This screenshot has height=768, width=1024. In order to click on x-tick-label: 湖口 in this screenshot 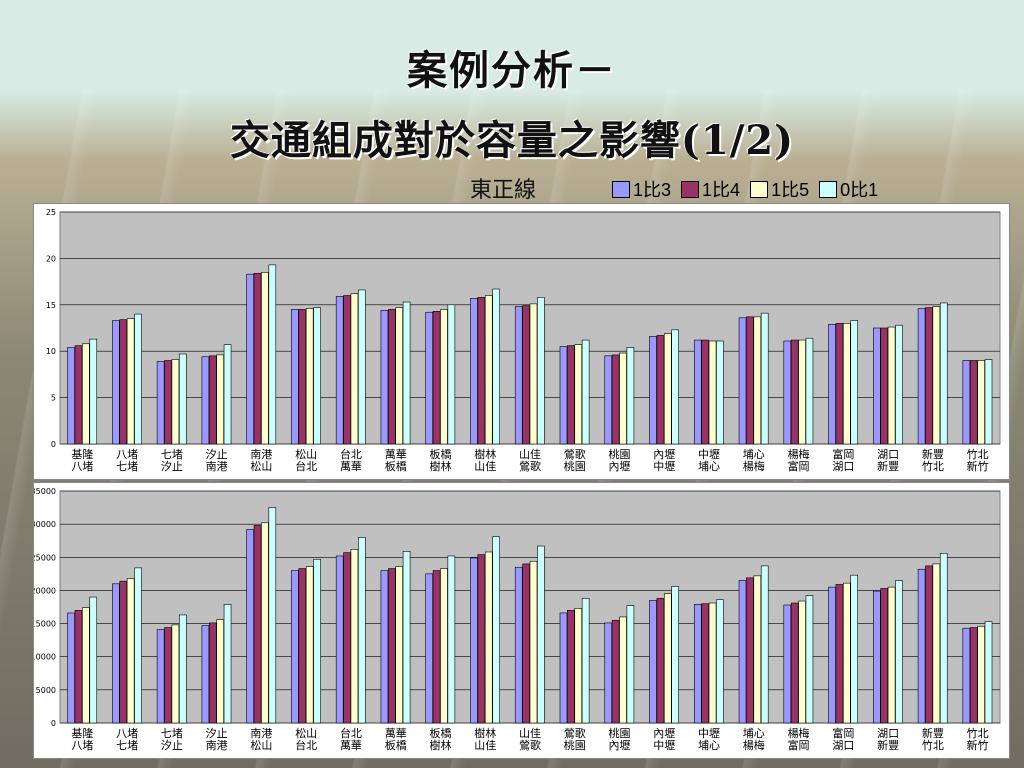, I will do `click(843, 466)`.